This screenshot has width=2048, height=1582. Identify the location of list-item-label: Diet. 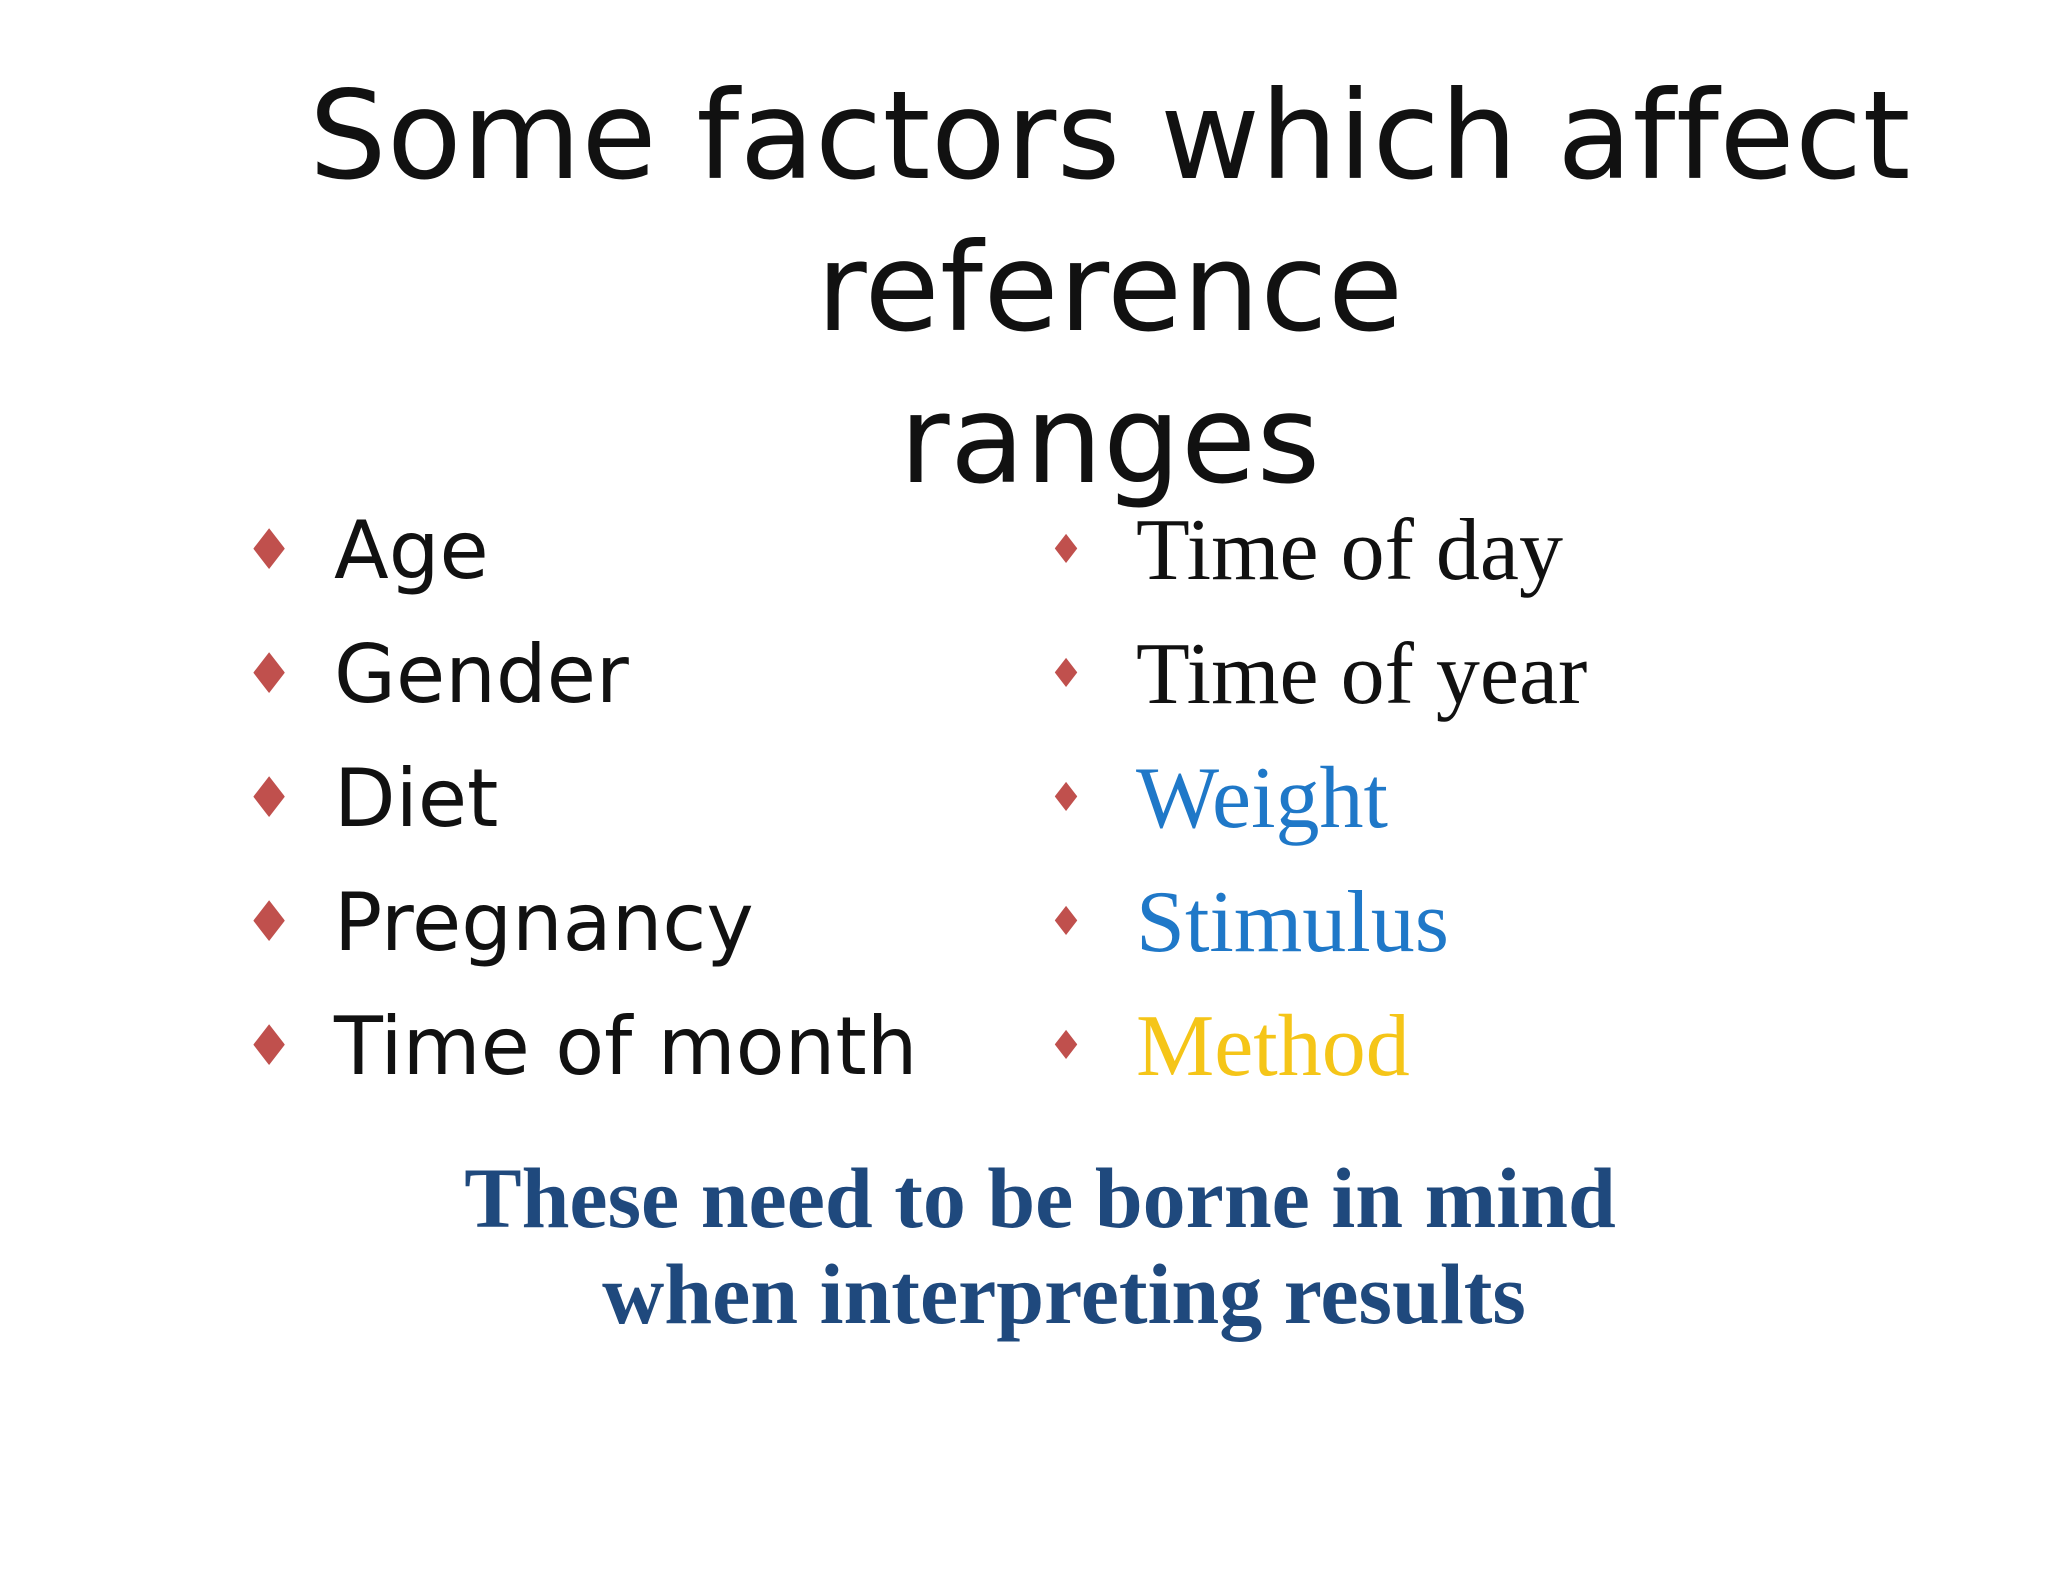
(416, 798).